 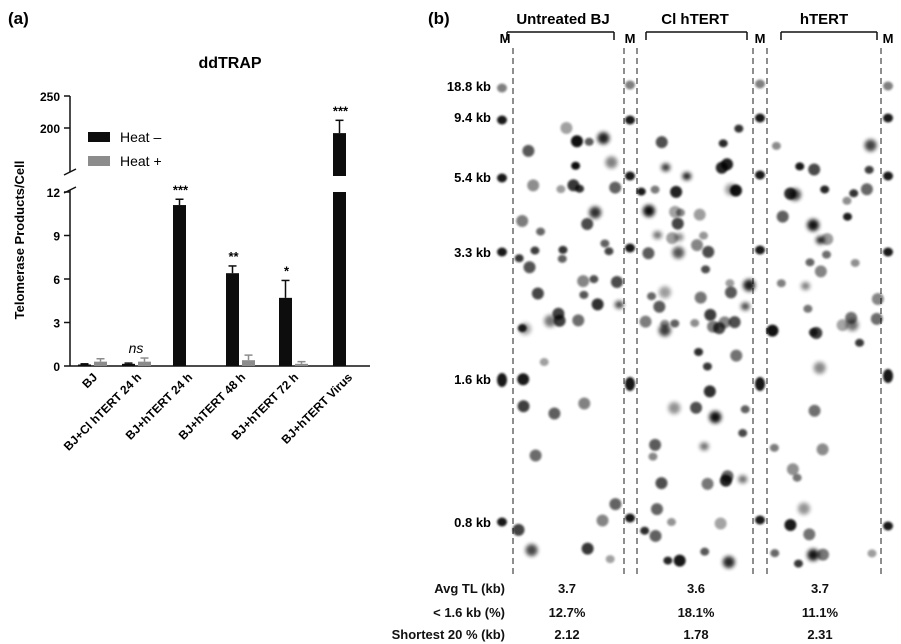 What do you see at coordinates (472, 177) in the screenshot?
I see `size-label-5.4kb: 5.4 kb` at bounding box center [472, 177].